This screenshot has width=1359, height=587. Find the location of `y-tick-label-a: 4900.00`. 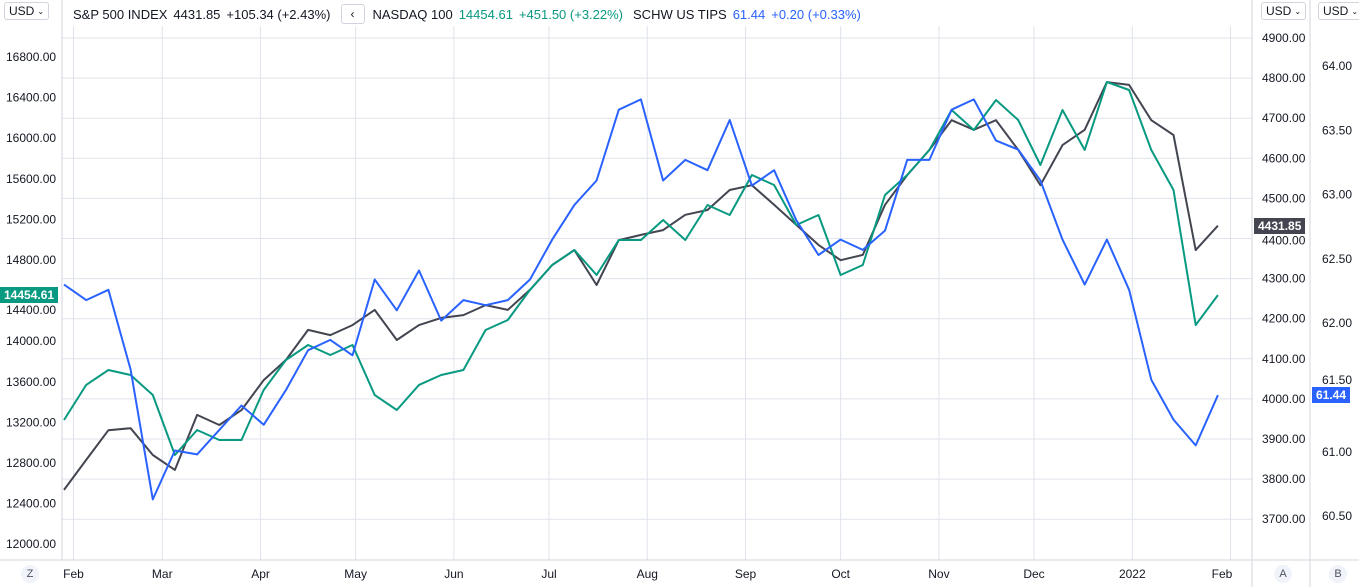

y-tick-label-a: 4900.00 is located at coordinates (1284, 38).